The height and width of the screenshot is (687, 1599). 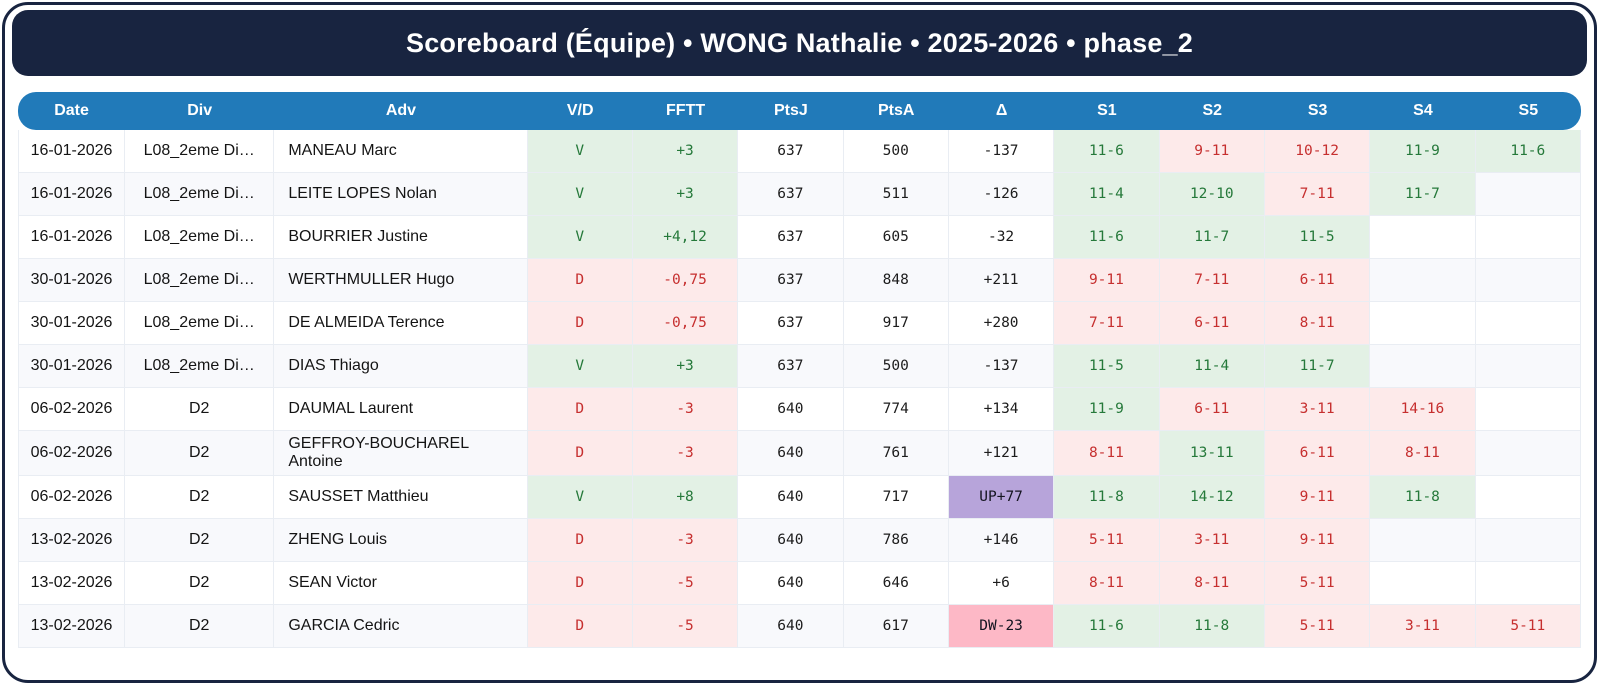 I want to click on column-header-ptsa: PtsA, so click(x=896, y=111).